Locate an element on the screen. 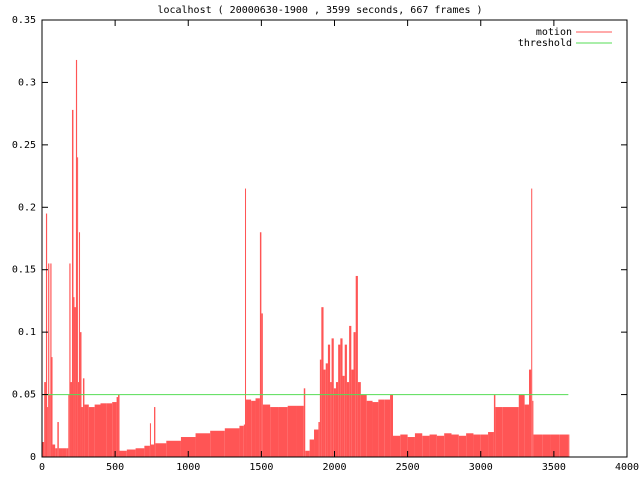 The image size is (640, 480). y-tick-label: 0.2 is located at coordinates (27, 207).